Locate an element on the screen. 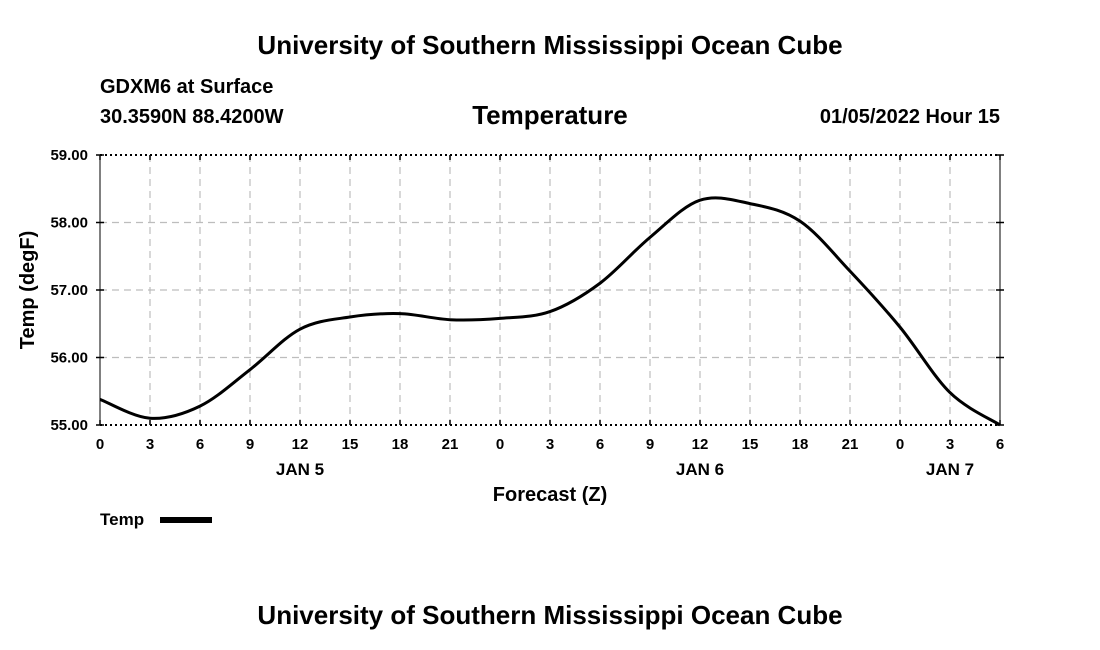 This screenshot has height=650, width=1100. day-label: JAN 5 is located at coordinates (300, 469).